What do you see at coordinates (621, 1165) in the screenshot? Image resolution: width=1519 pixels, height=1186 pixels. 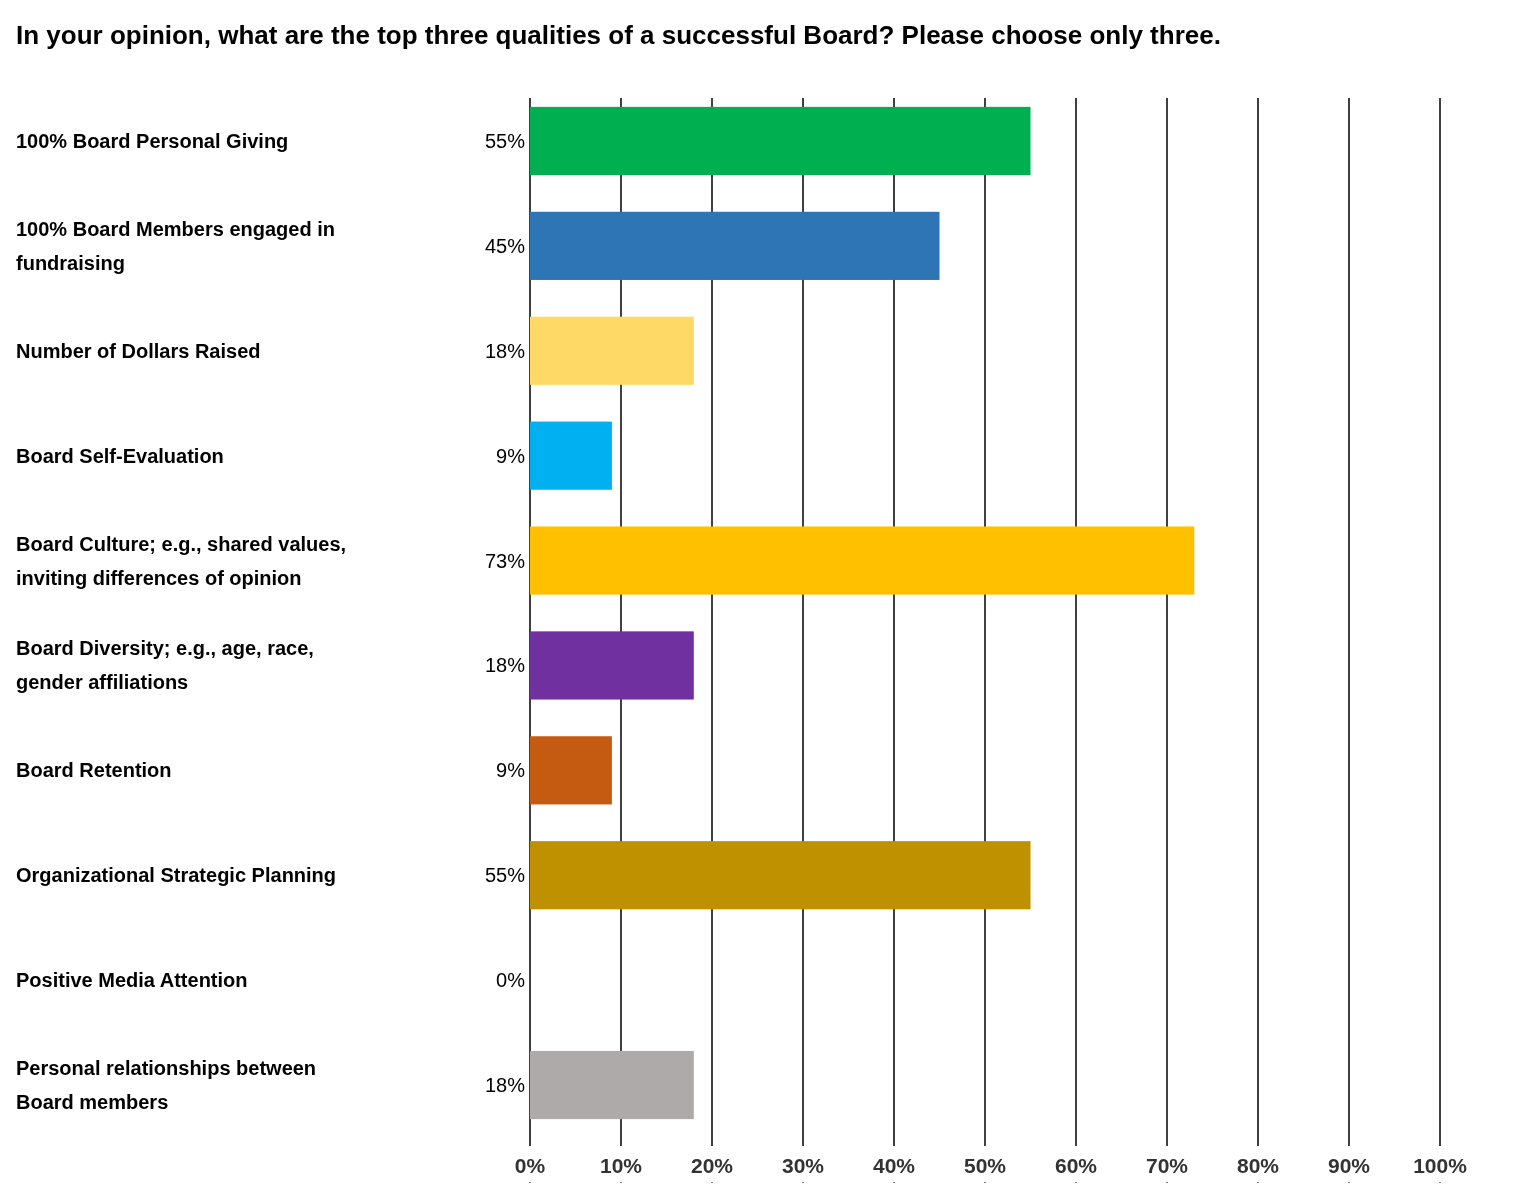 I see `x-tick-label: 10%` at bounding box center [621, 1165].